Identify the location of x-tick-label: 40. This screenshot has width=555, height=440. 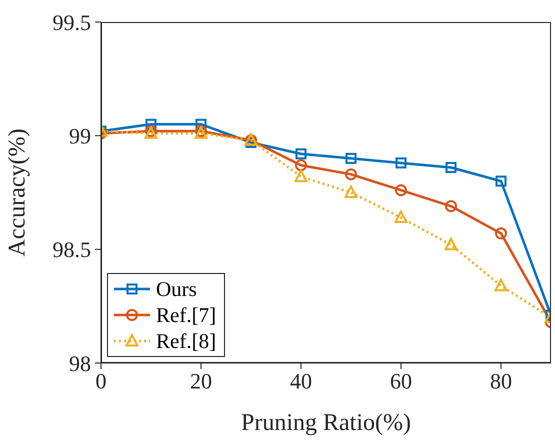
(301, 381).